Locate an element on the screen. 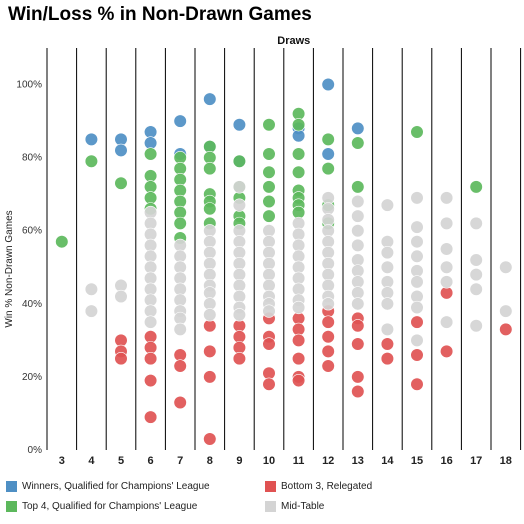 The image size is (524, 524). y-tick-label: 100% is located at coordinates (29, 85).